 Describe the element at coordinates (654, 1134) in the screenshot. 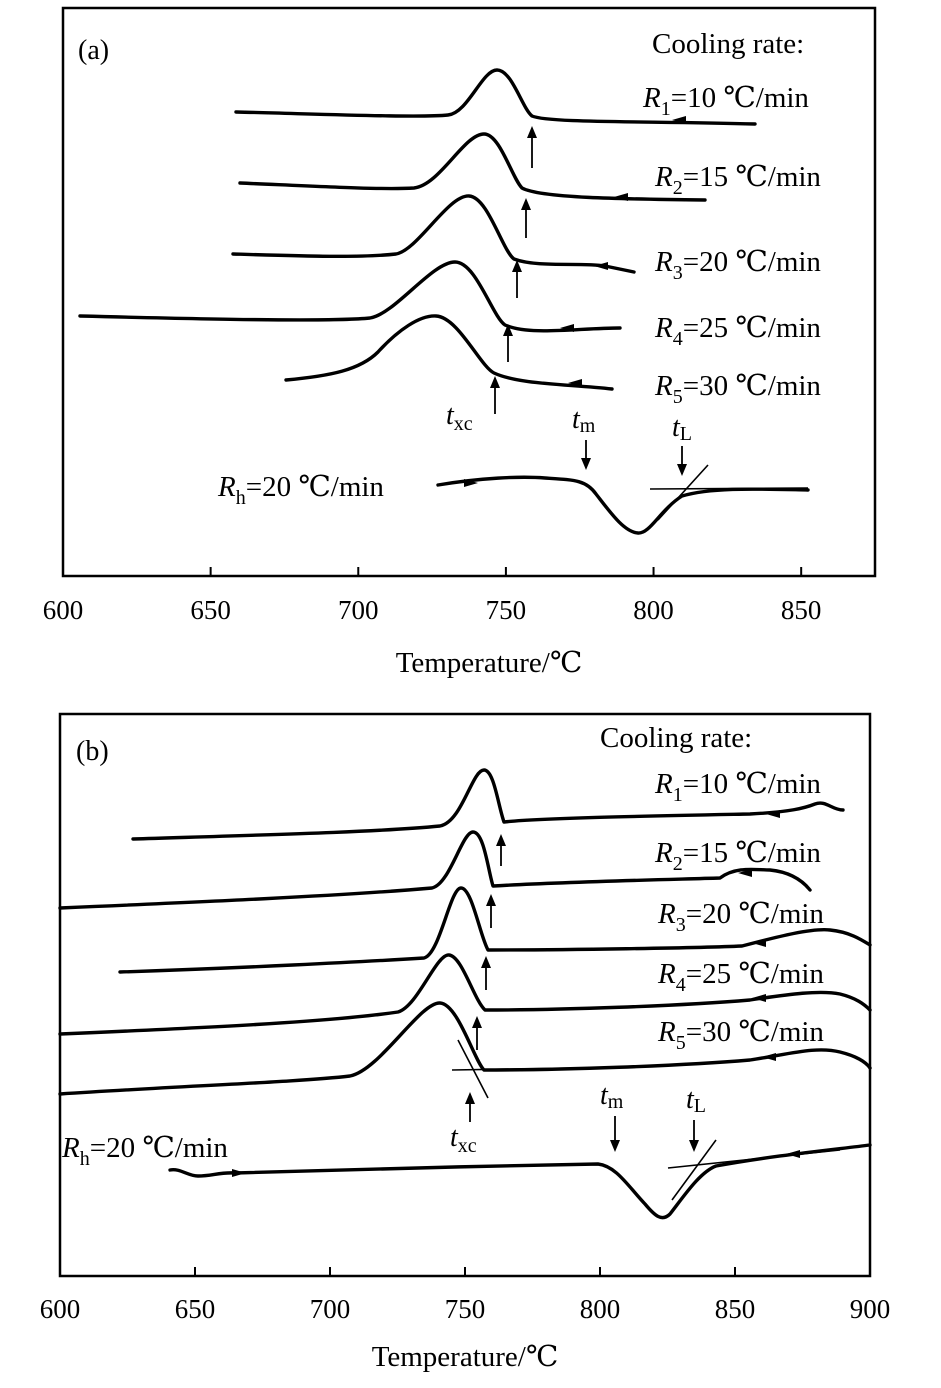

I see `marker-arrows-b` at that location.